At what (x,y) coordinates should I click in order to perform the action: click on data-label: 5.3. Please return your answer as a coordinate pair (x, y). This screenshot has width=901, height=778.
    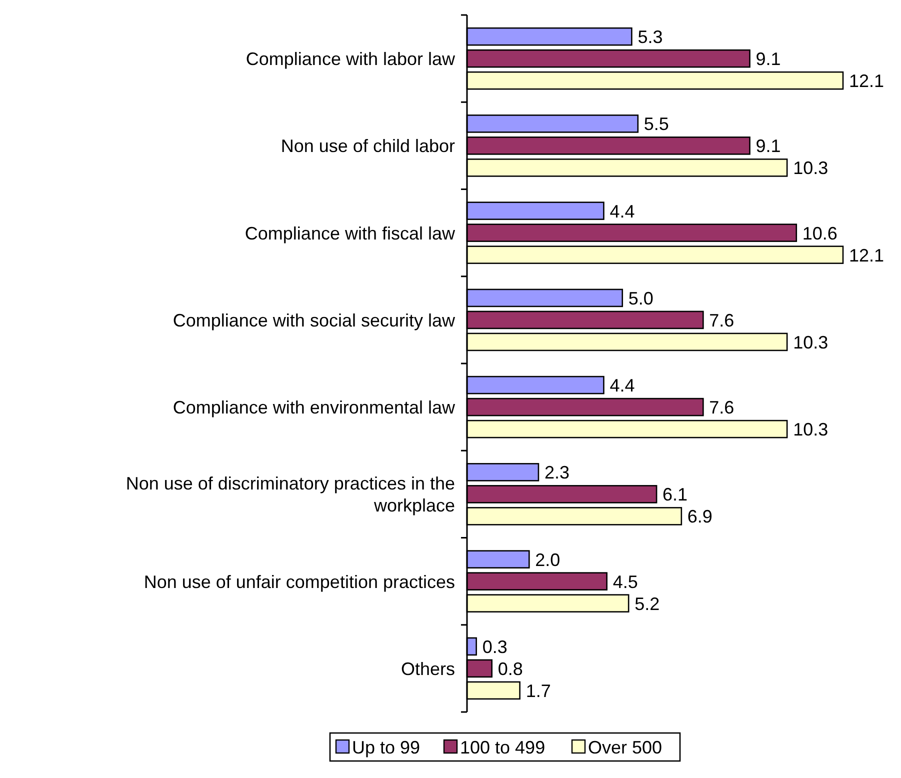
    Looking at the image, I should click on (650, 37).